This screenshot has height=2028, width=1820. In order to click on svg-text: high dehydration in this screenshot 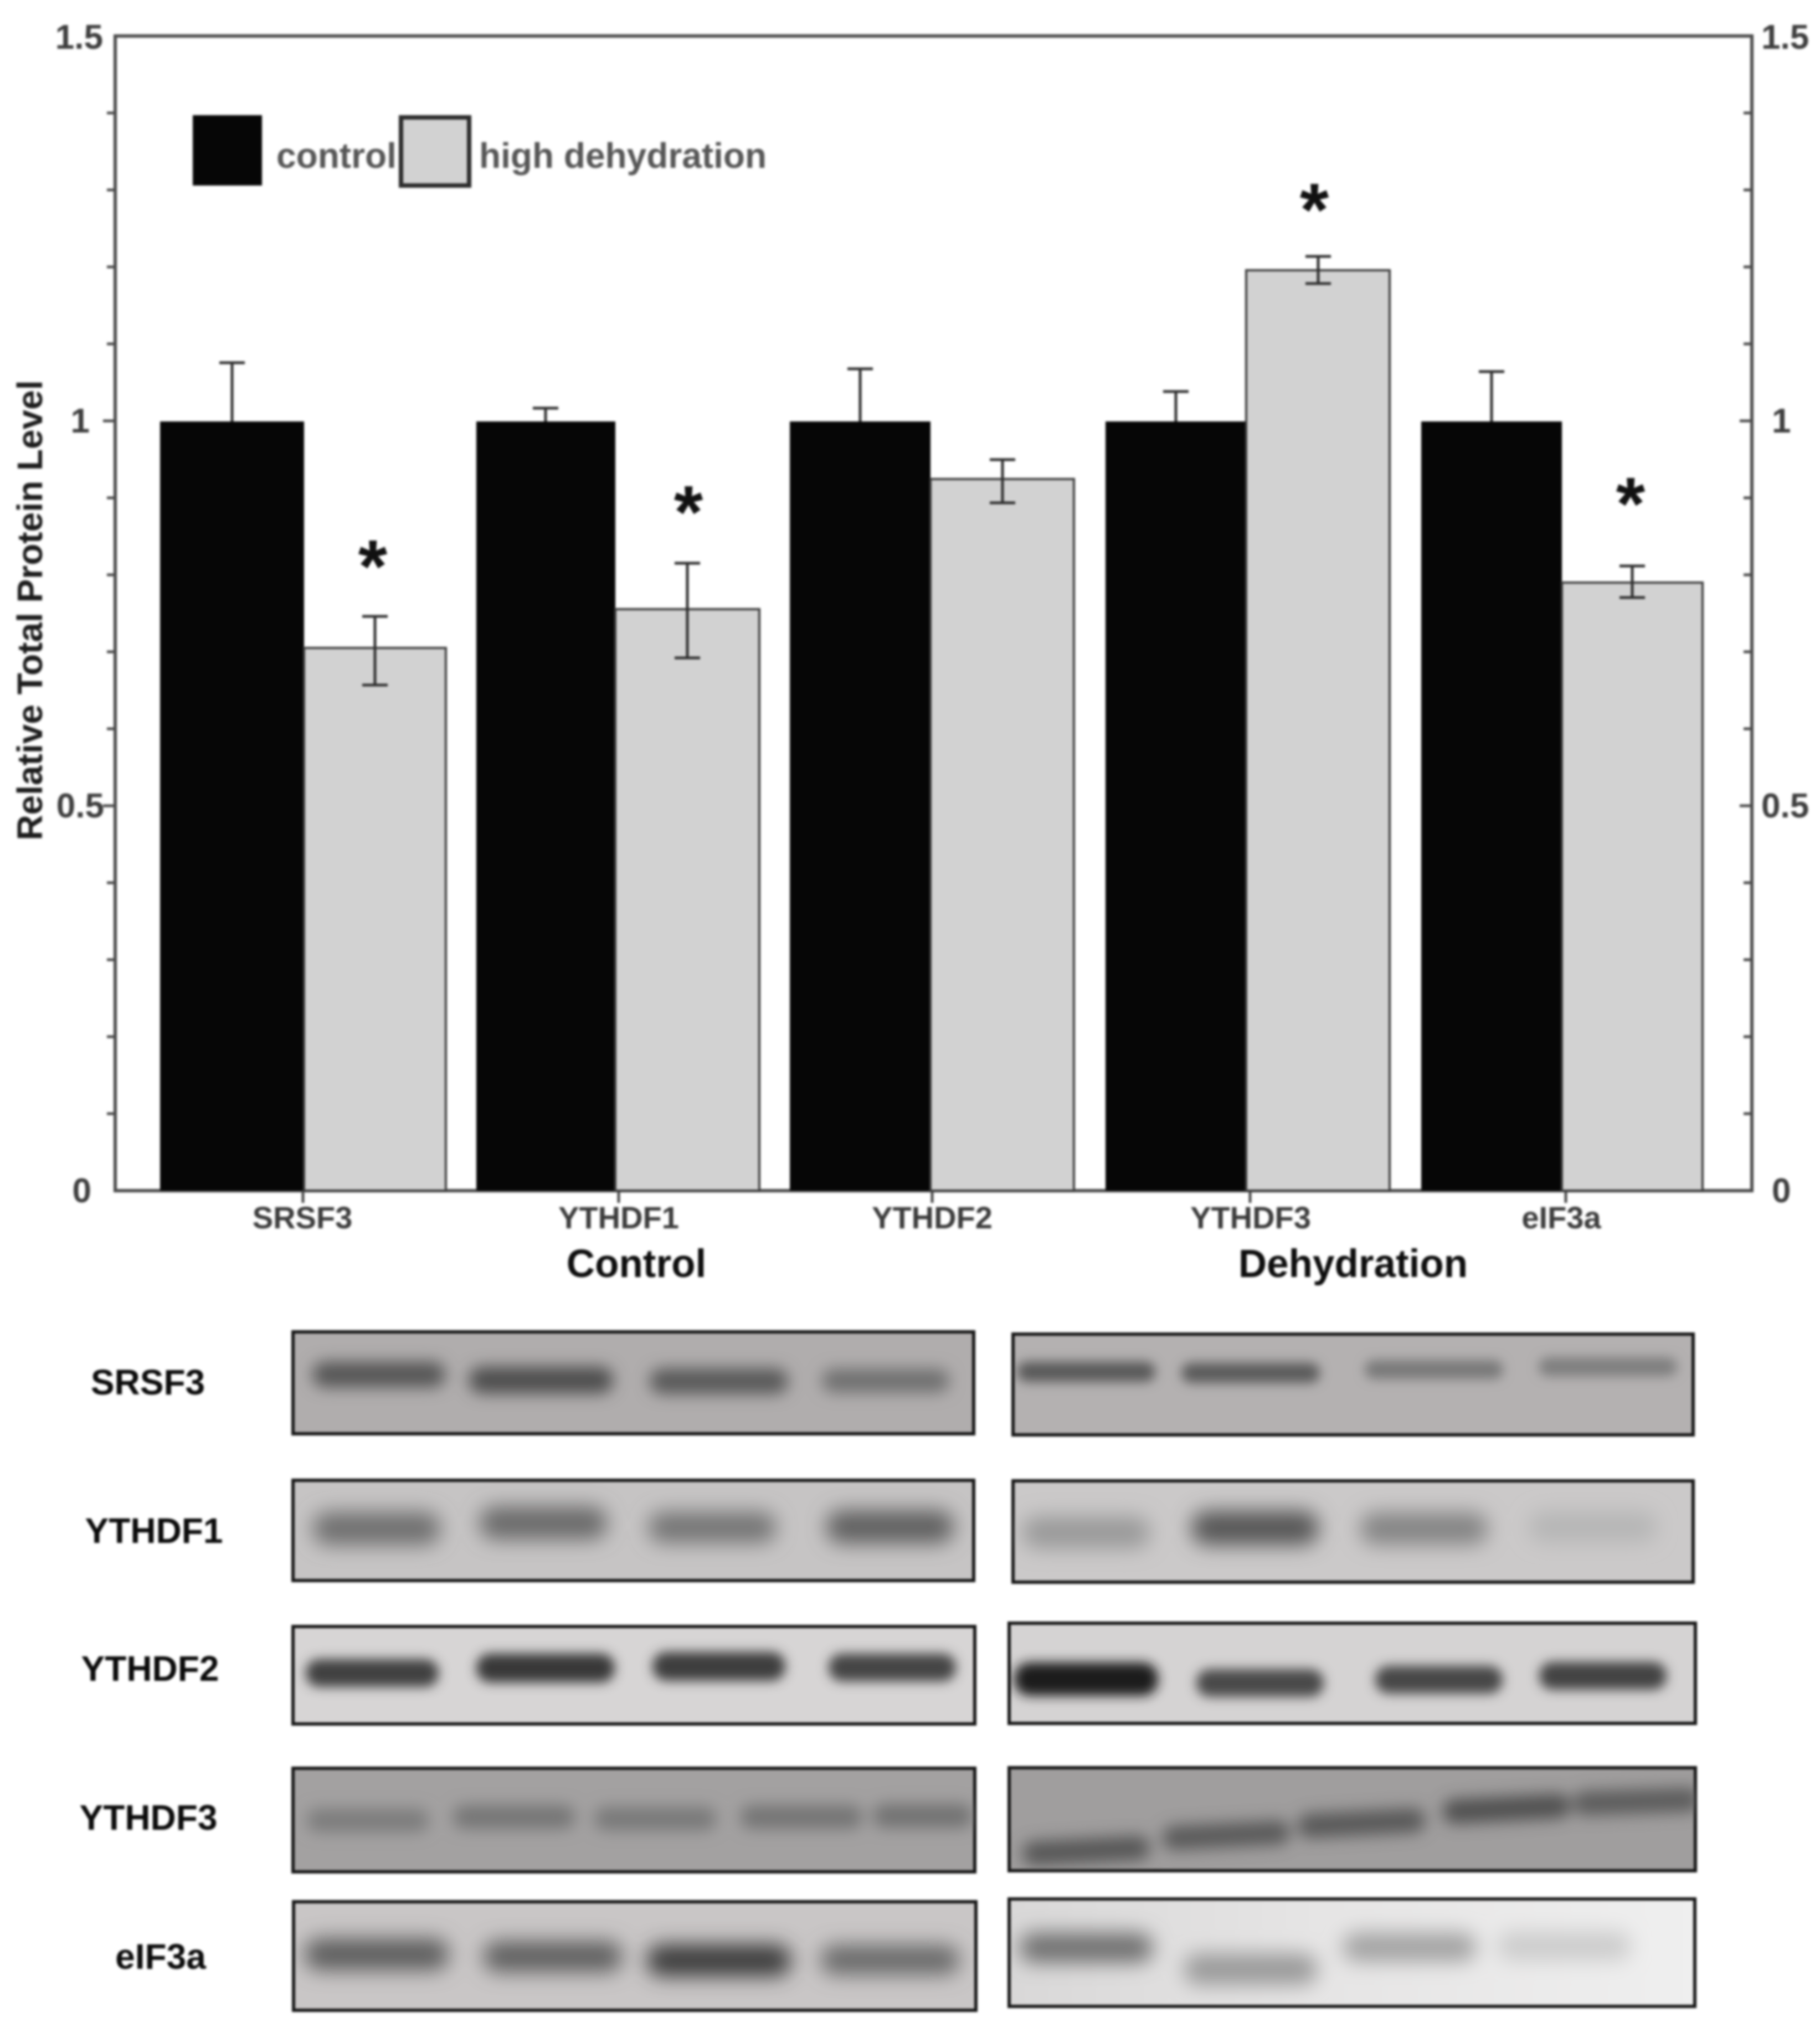, I will do `click(623, 156)`.